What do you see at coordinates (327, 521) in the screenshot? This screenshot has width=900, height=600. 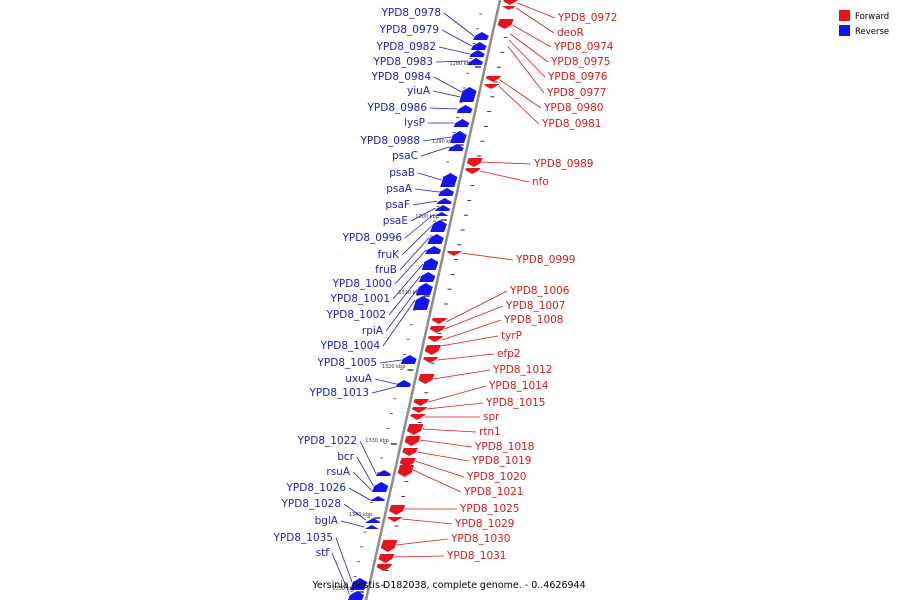 I see `reverse-gene-label: bglA` at bounding box center [327, 521].